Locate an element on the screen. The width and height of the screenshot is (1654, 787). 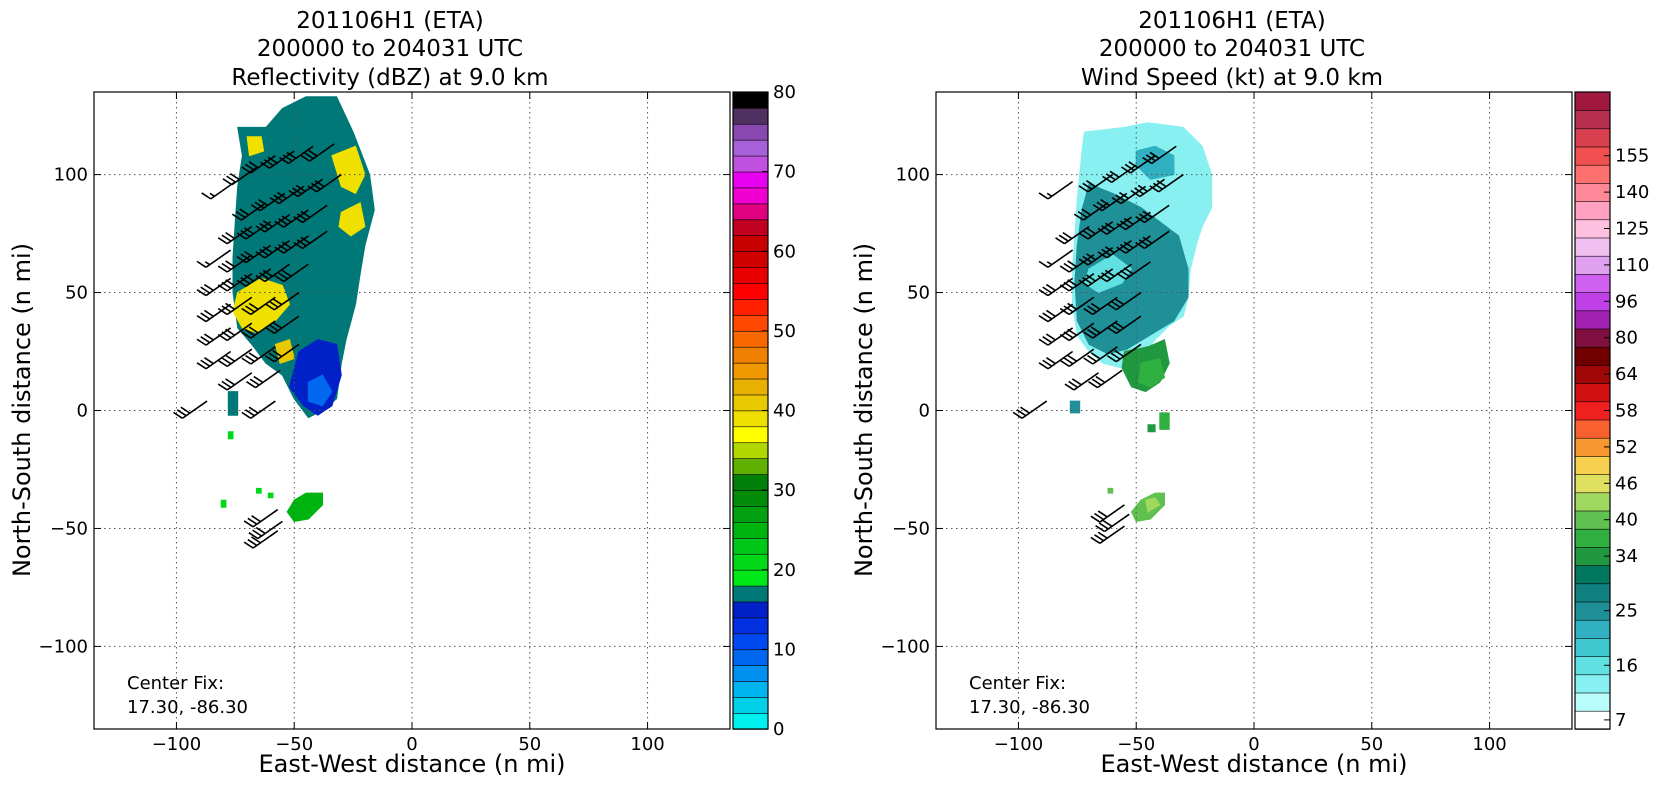
colorbar-tick-label: 80 is located at coordinates (1626, 338).